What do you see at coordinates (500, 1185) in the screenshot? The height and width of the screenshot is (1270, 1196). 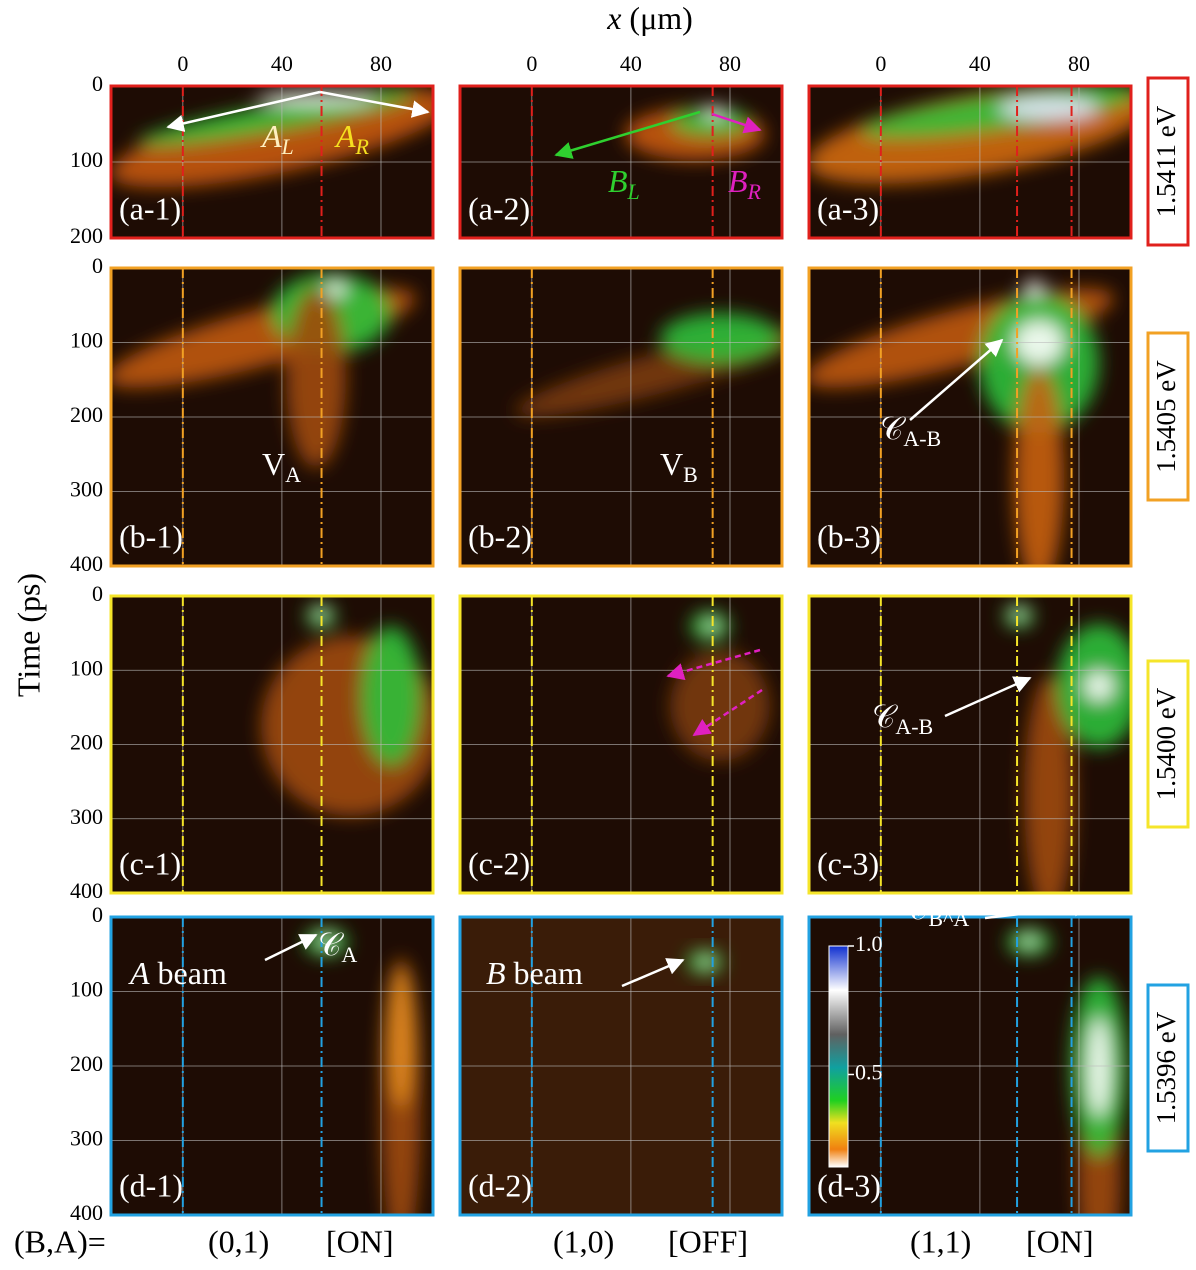 I see `panel-label: (d-2)` at bounding box center [500, 1185].